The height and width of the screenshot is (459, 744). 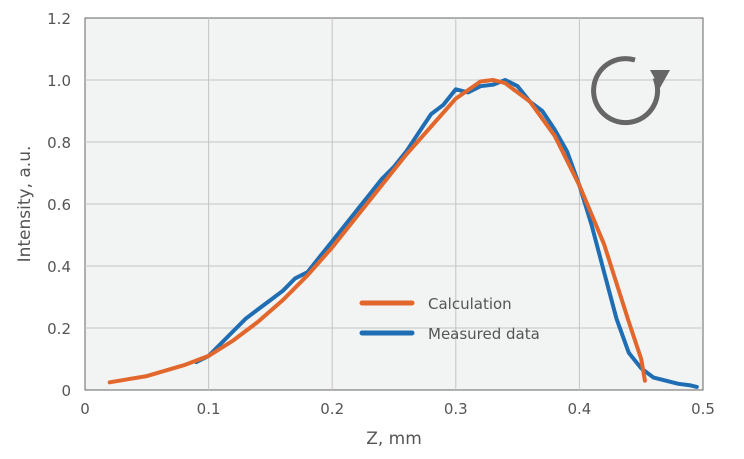 What do you see at coordinates (85, 409) in the screenshot?
I see `x-tick-label: 0` at bounding box center [85, 409].